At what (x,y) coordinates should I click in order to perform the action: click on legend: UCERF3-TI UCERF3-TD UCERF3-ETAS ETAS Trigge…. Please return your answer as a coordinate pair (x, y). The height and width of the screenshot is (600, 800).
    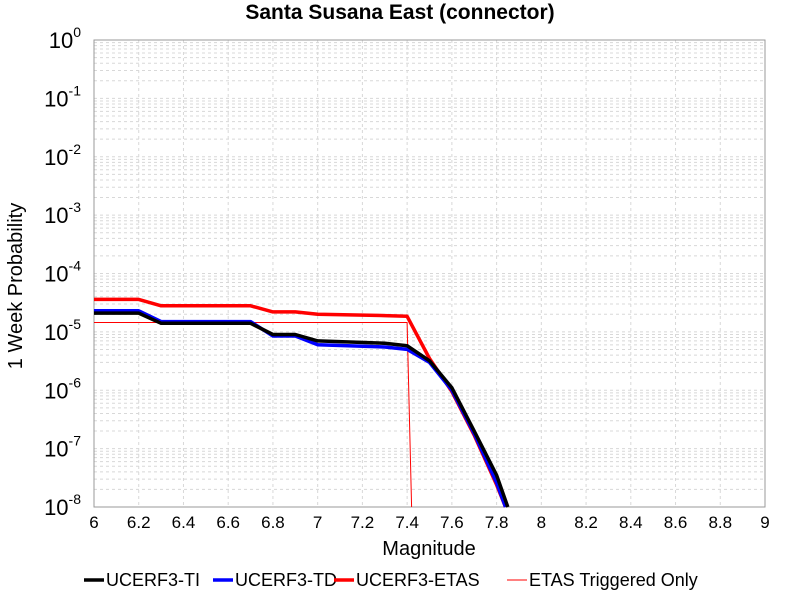
    Looking at the image, I should click on (391, 580).